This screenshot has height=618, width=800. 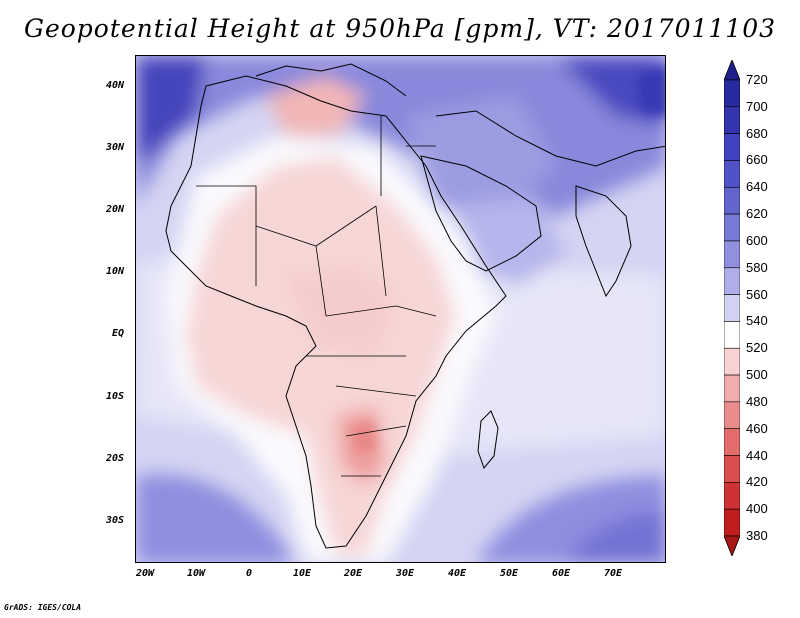 What do you see at coordinates (757, 428) in the screenshot?
I see `colorbar-label: 460` at bounding box center [757, 428].